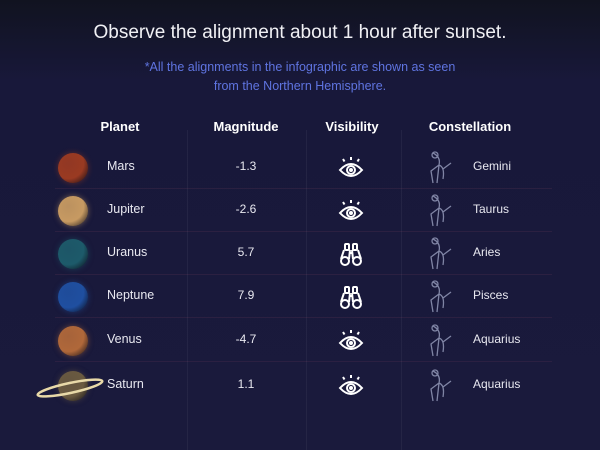 The height and width of the screenshot is (450, 600). I want to click on table-row: Neptune 7.9 Pisces, so click(303, 296).